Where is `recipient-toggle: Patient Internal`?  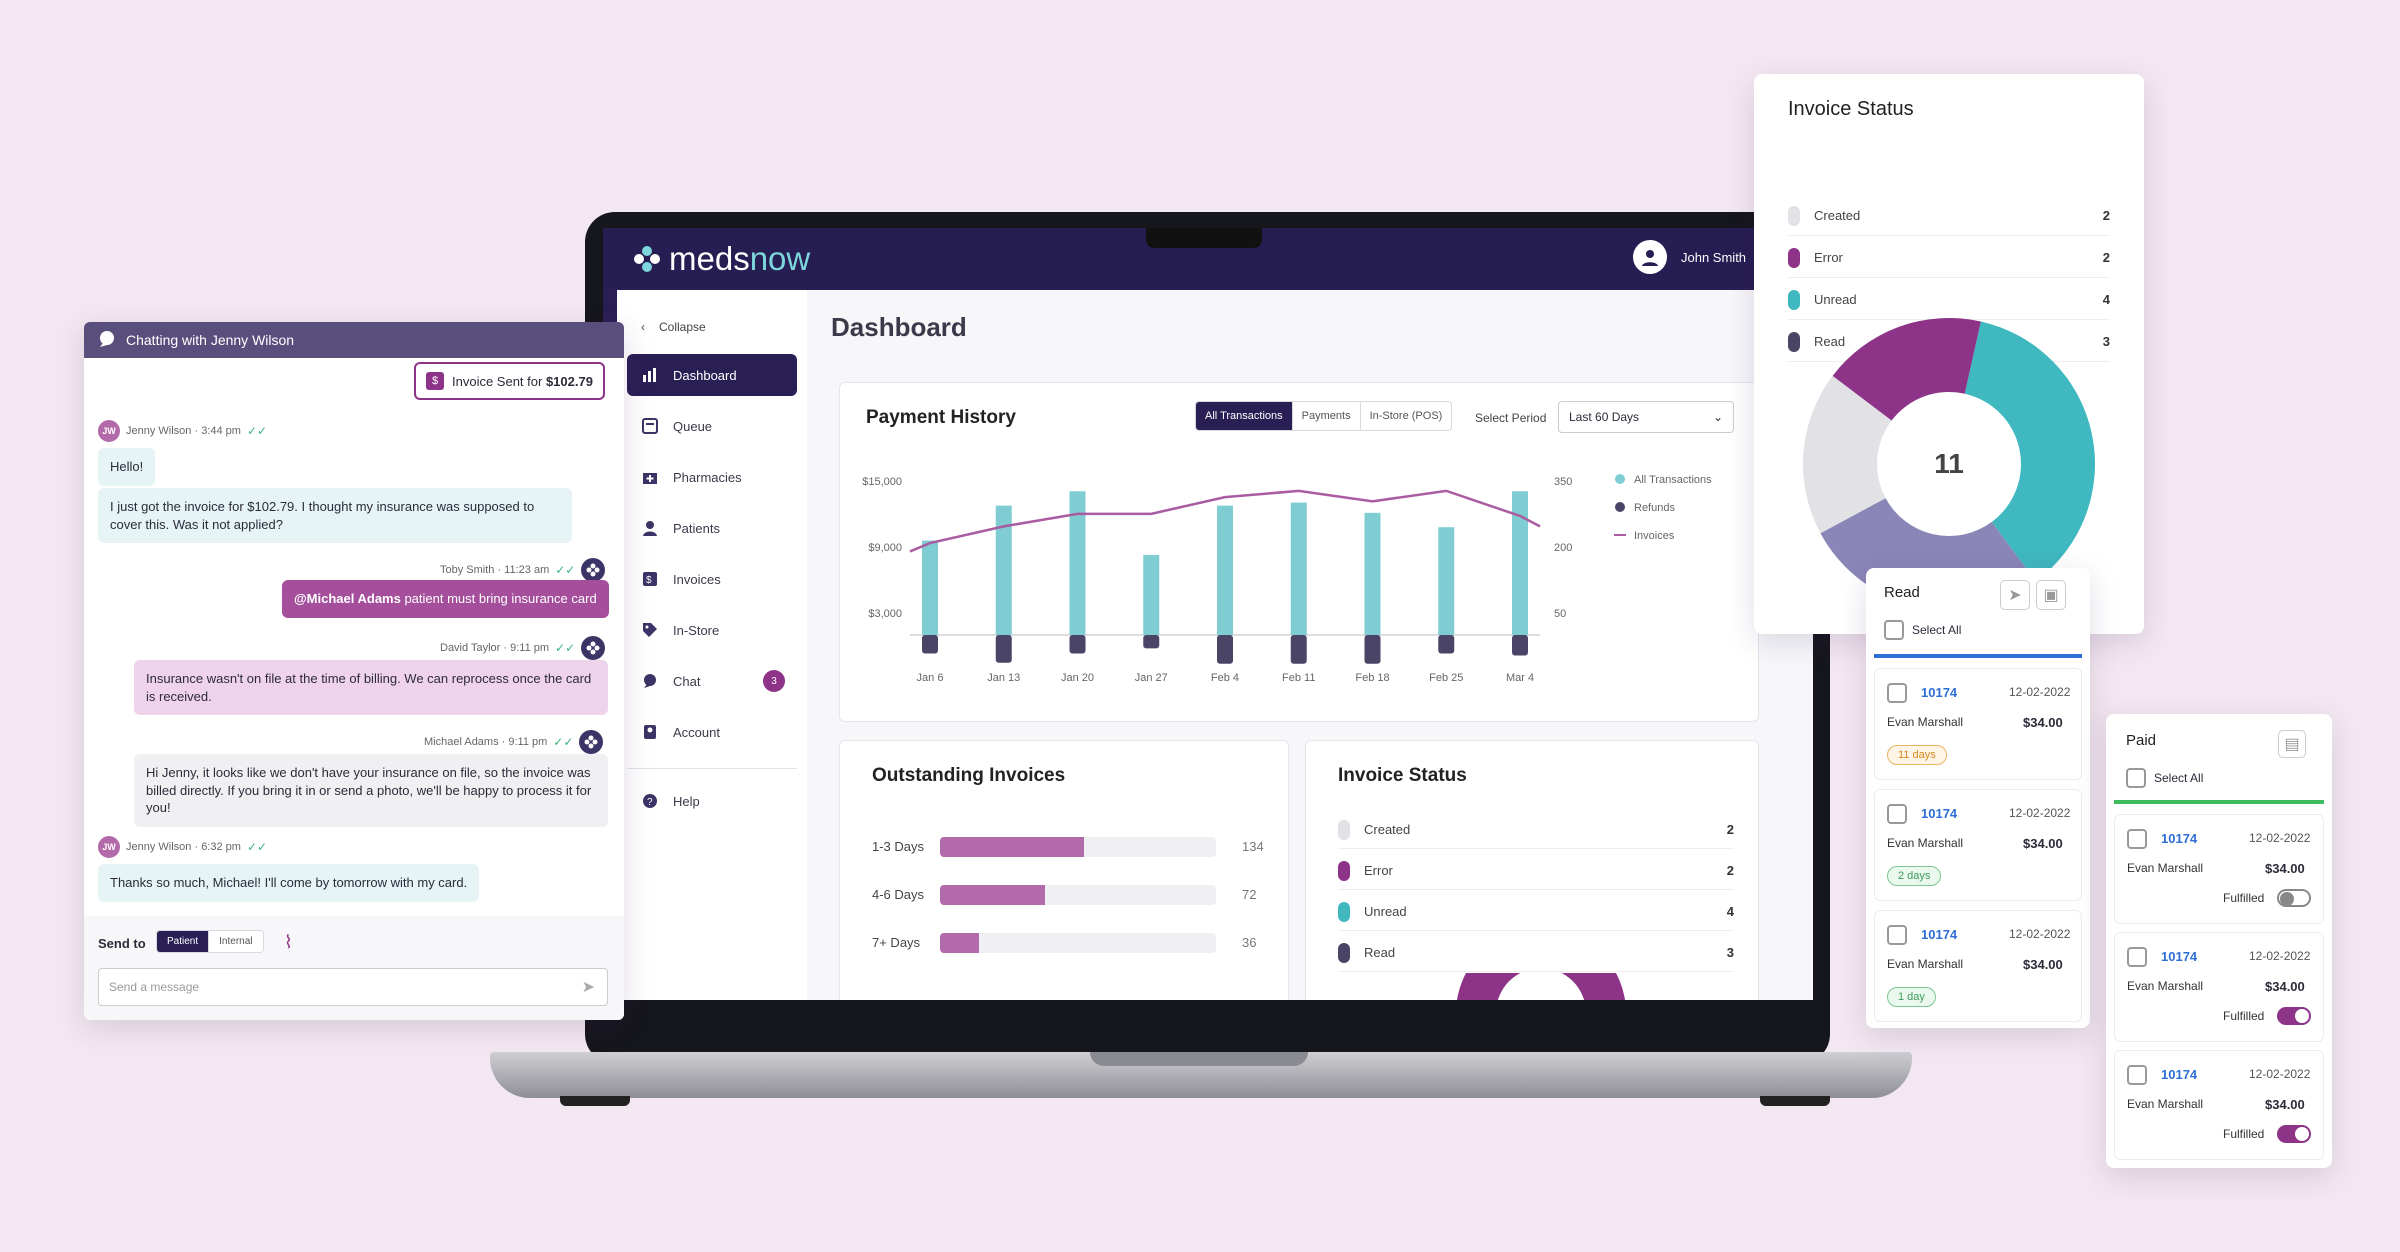
recipient-toggle: Patient Internal is located at coordinates (210, 941).